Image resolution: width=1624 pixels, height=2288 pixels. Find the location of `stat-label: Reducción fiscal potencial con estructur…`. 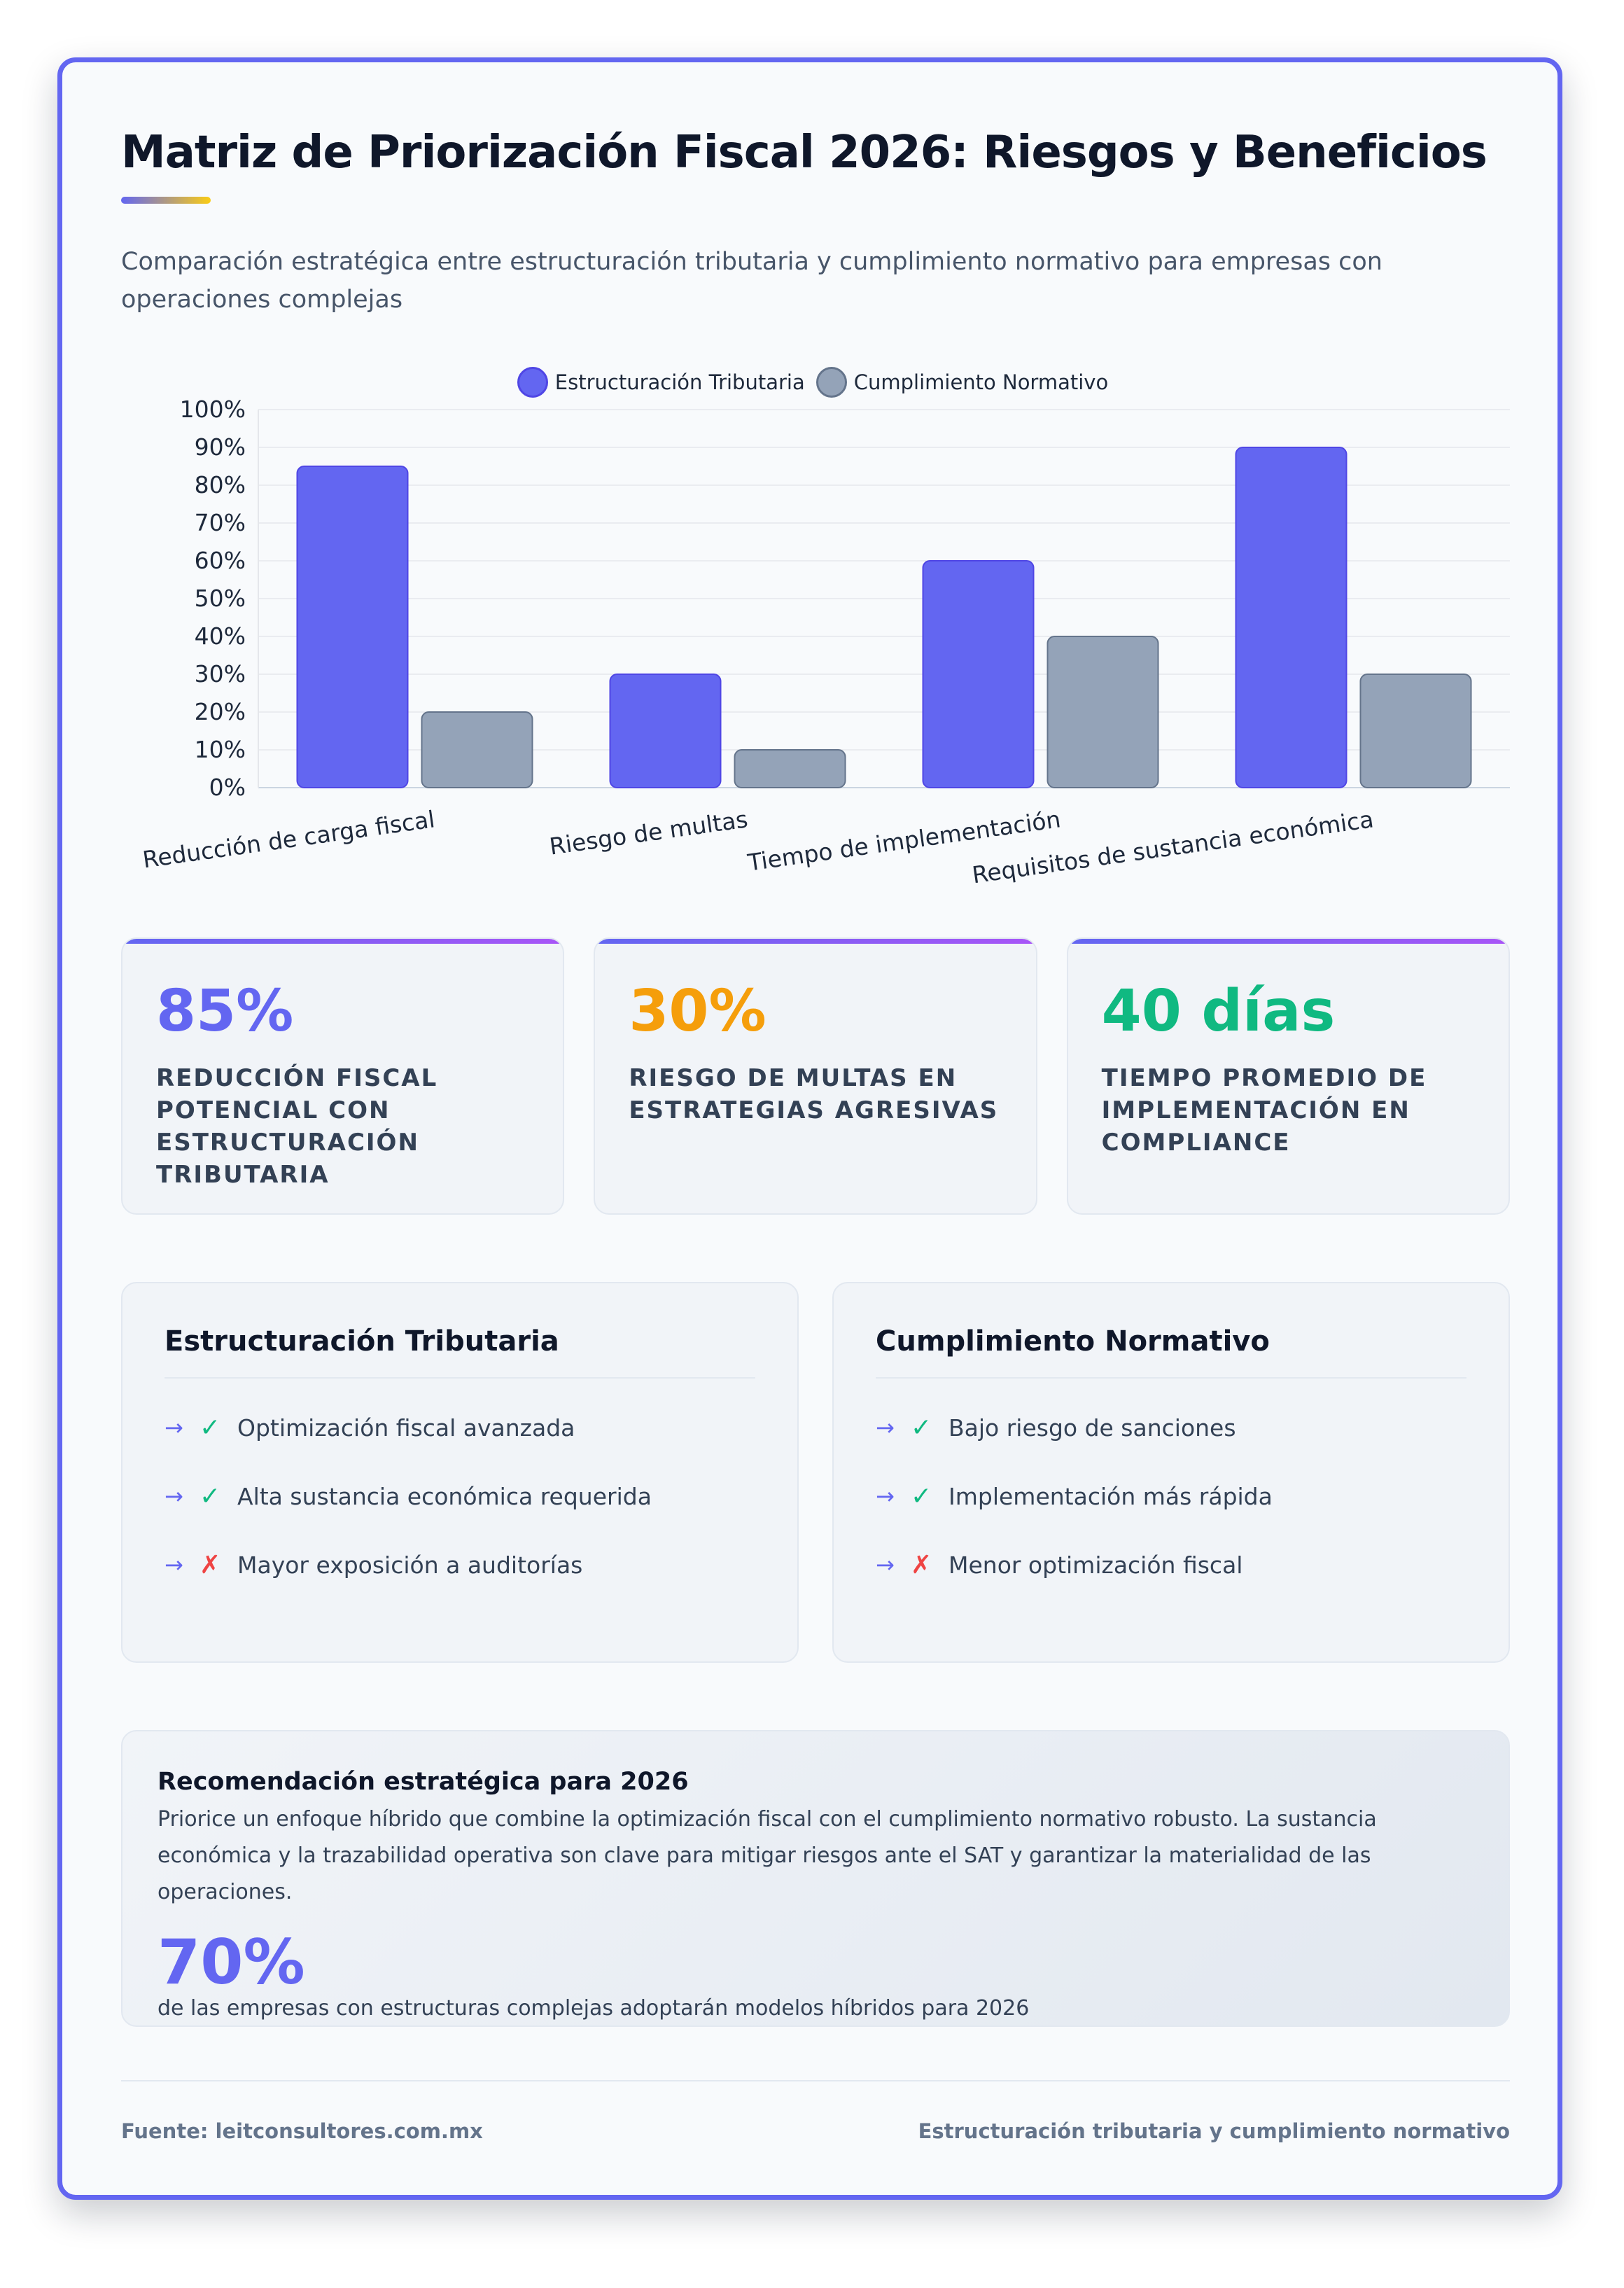

stat-label: Reducción fiscal potencial con estructur… is located at coordinates (297, 1126).